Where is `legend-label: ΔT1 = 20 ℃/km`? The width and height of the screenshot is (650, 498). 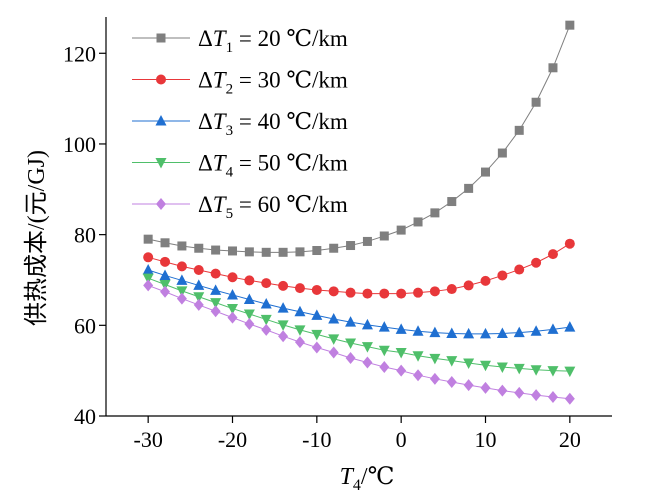
legend-label: ΔT1 = 20 ℃/km is located at coordinates (273, 41).